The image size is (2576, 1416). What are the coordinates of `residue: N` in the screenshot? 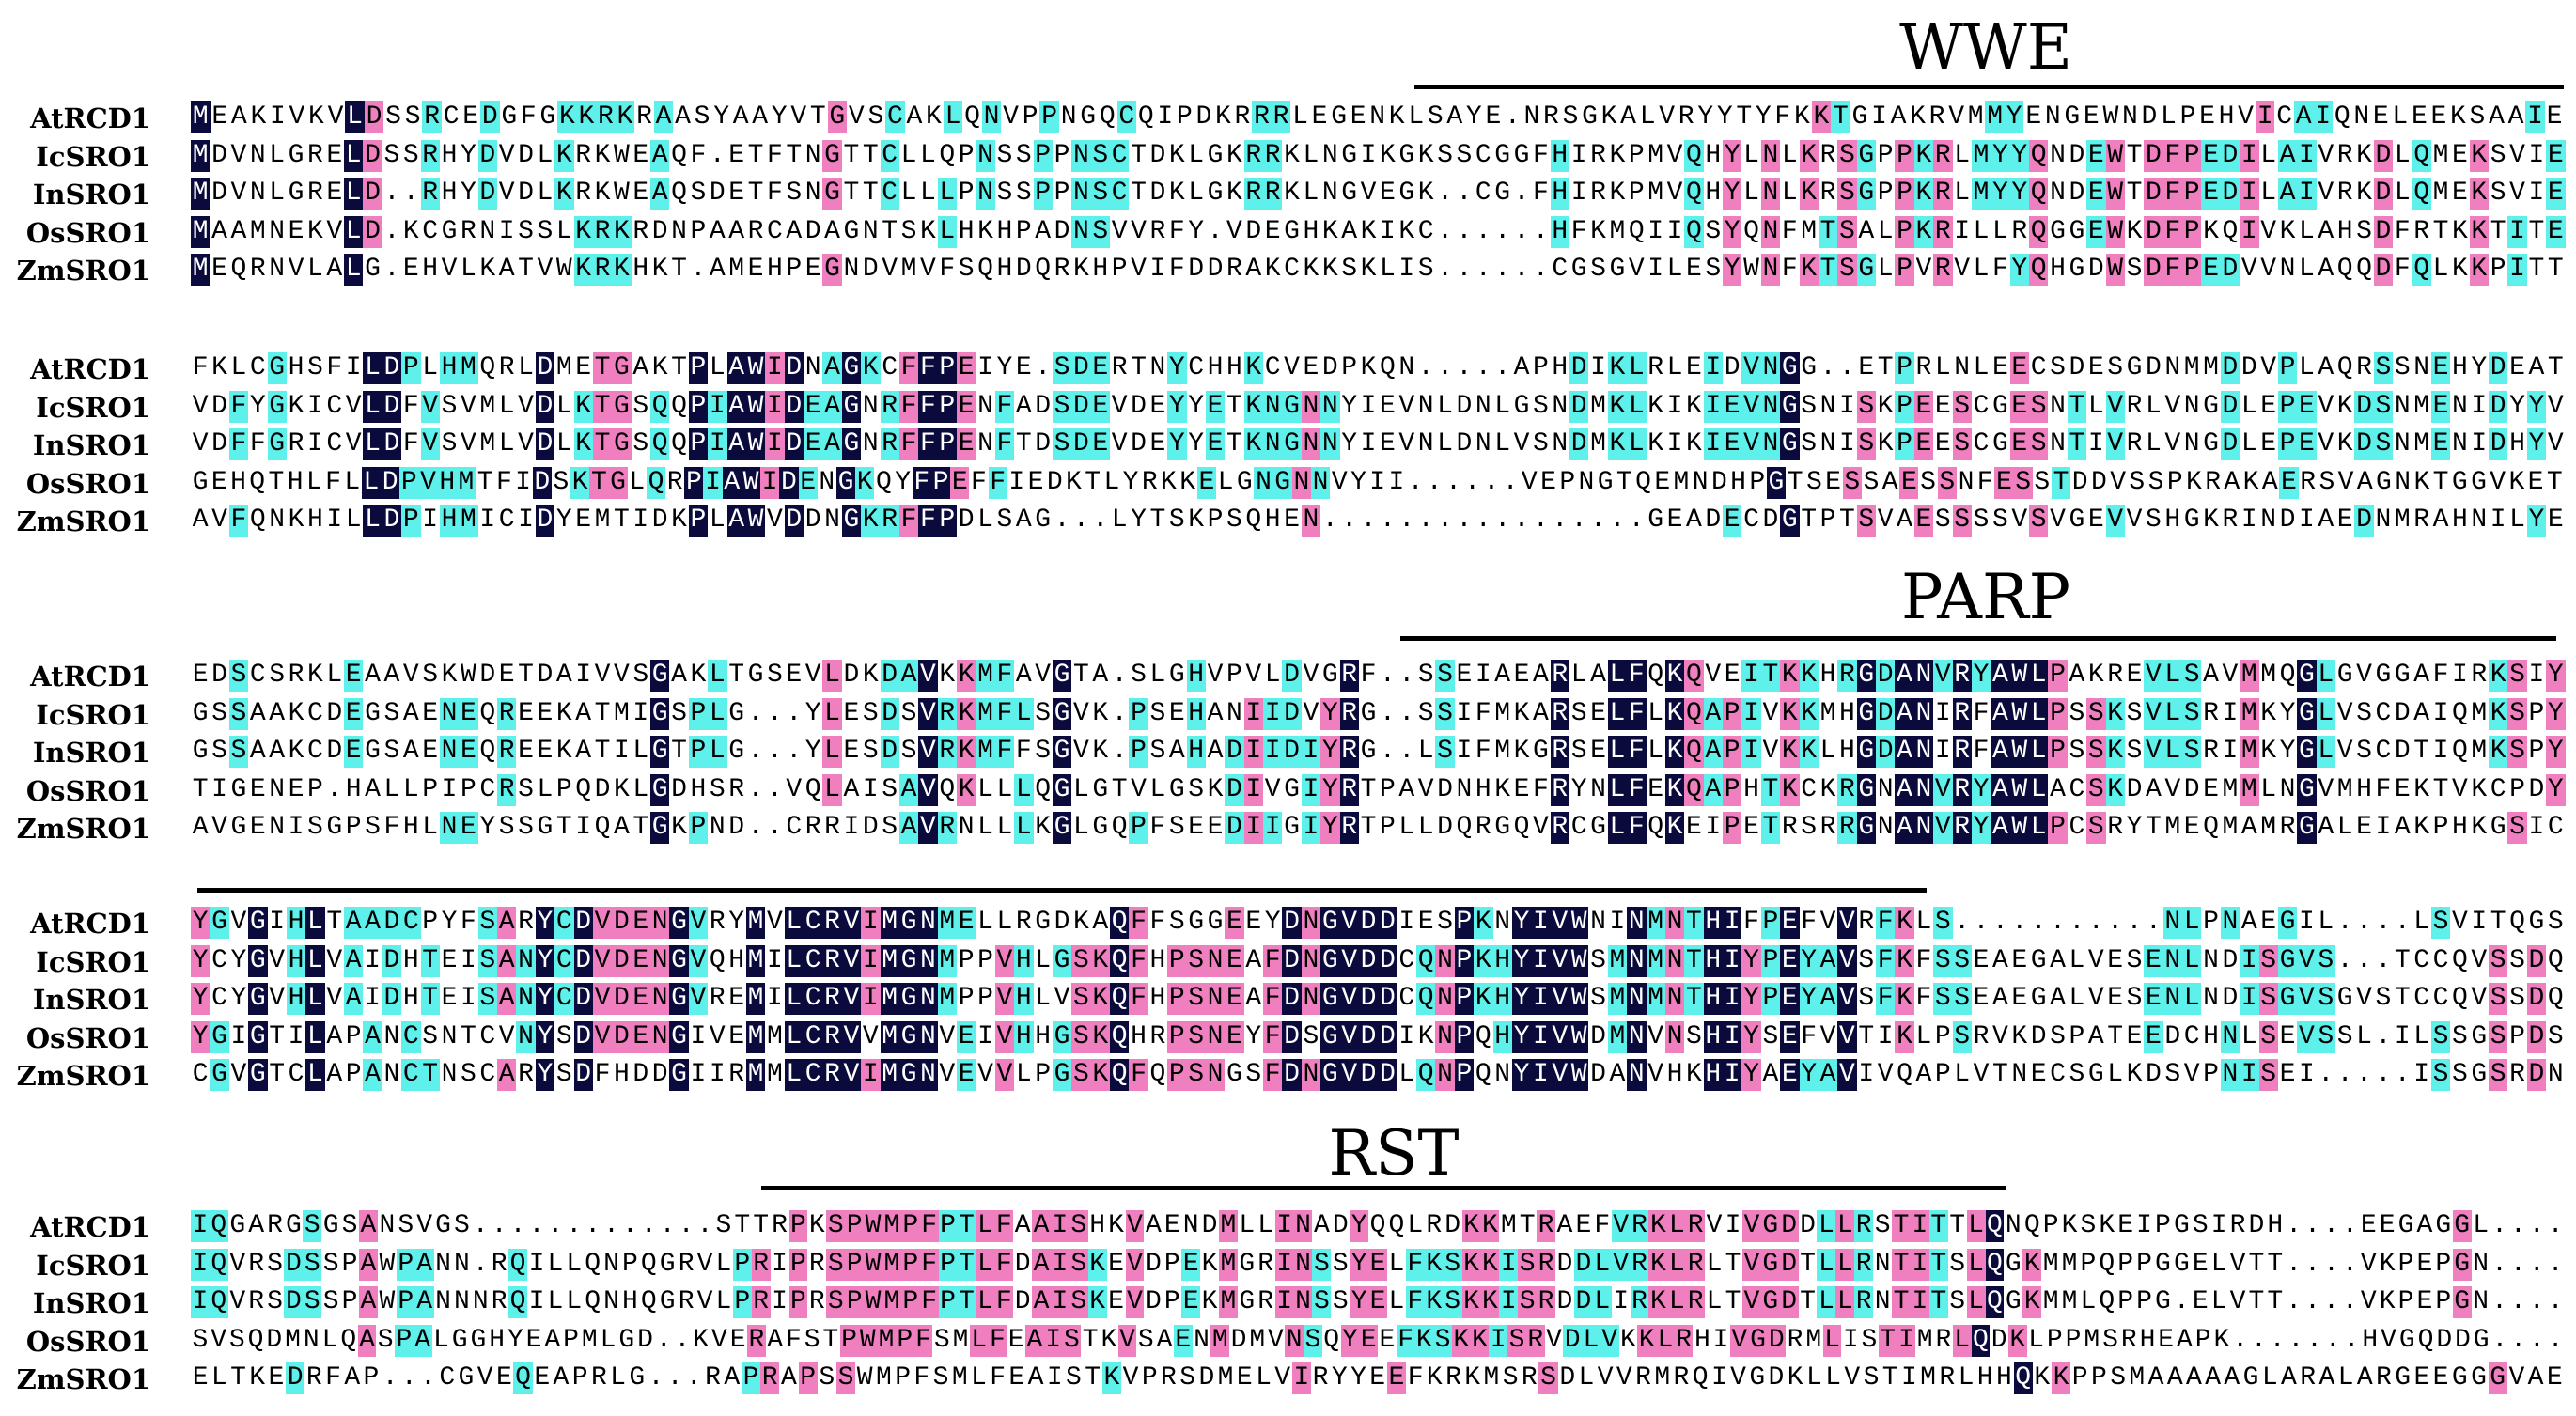 It's located at (1637, 1036).